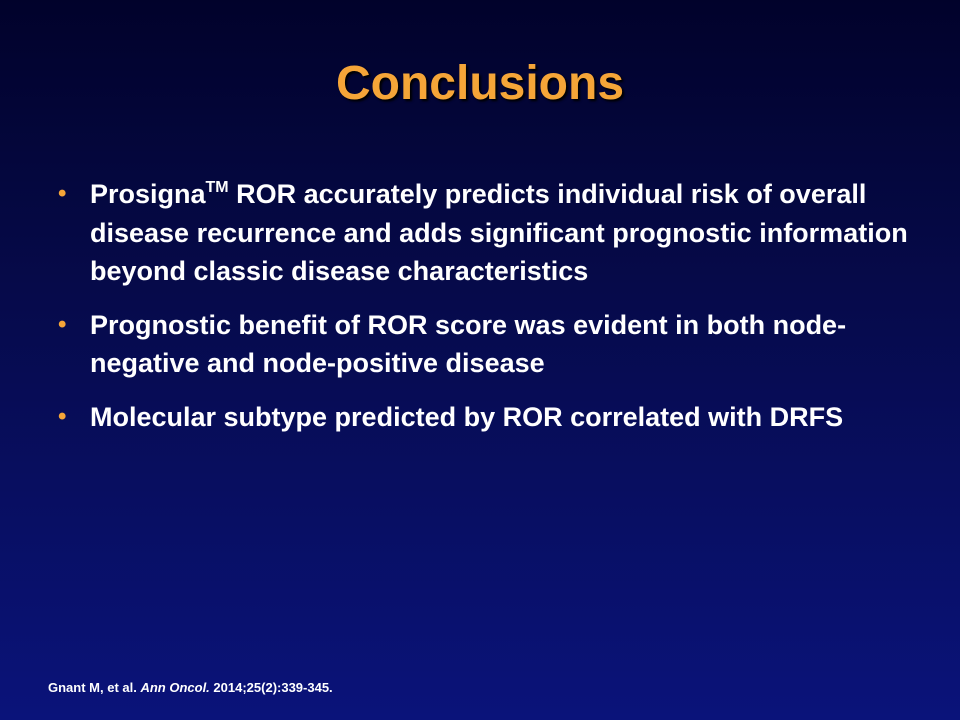  Describe the element at coordinates (175, 687) in the screenshot. I see `citation-journal: Ann Oncol.` at that location.